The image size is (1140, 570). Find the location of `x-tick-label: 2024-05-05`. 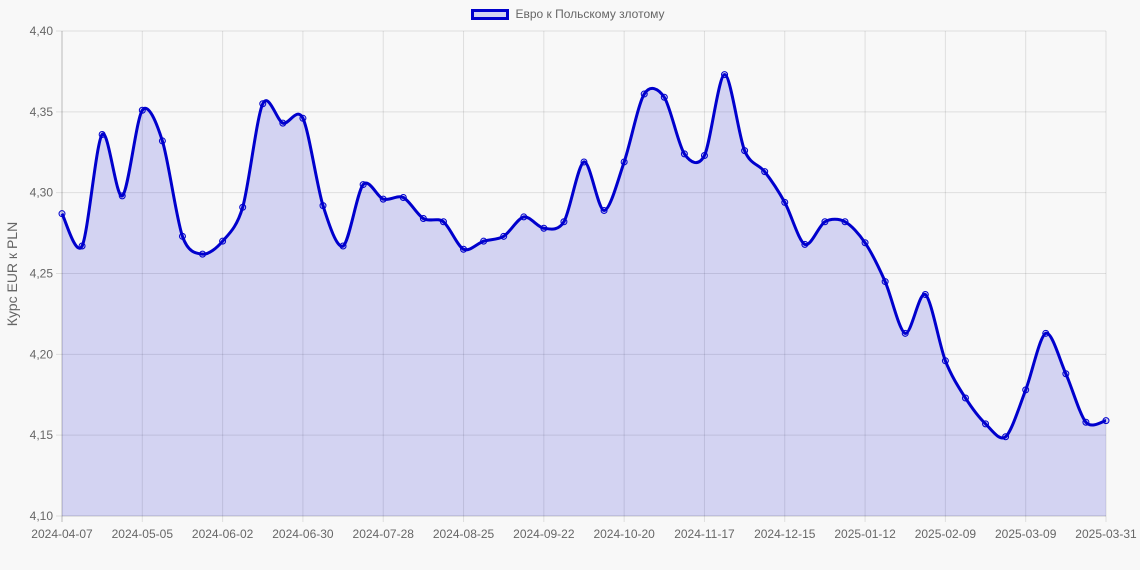

x-tick-label: 2024-05-05 is located at coordinates (143, 534).